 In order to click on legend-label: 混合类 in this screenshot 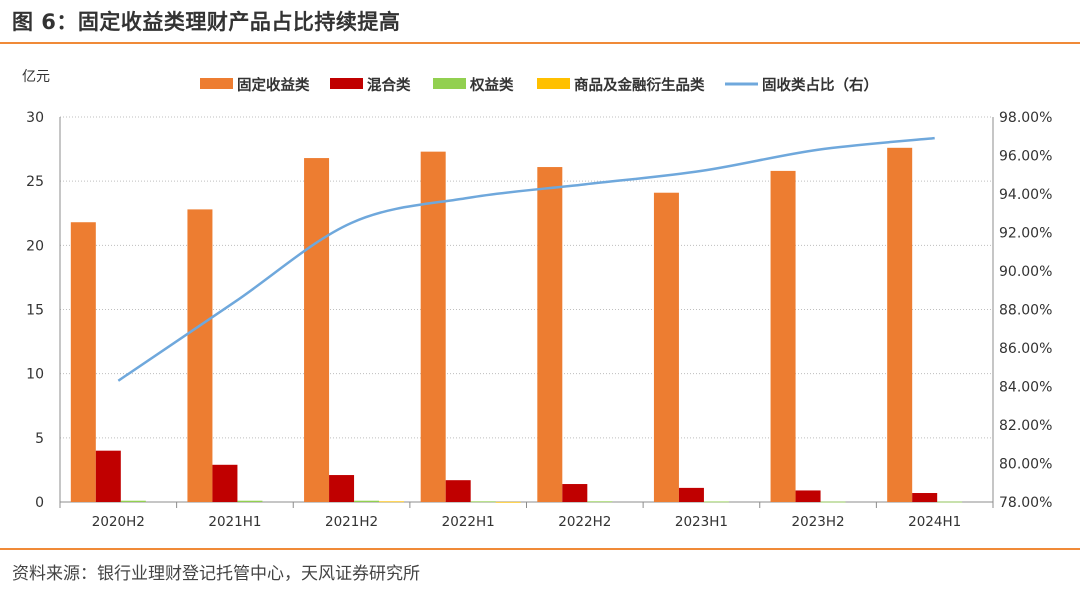, I will do `click(389, 85)`.